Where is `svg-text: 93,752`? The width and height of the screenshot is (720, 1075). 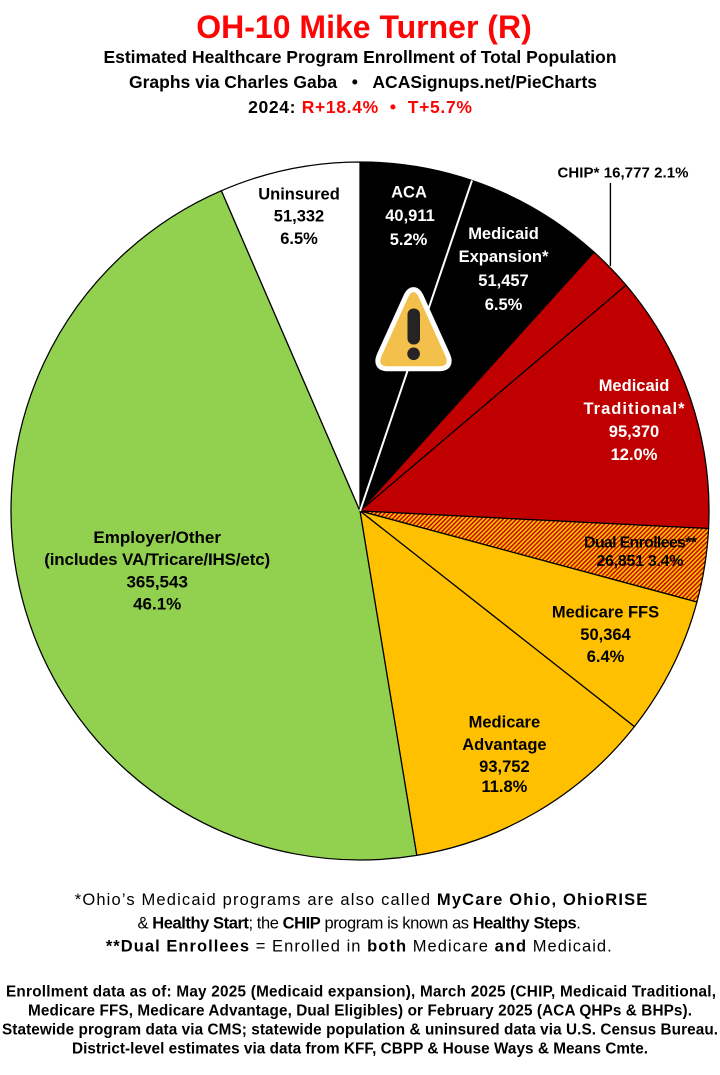
svg-text: 93,752 is located at coordinates (504, 767).